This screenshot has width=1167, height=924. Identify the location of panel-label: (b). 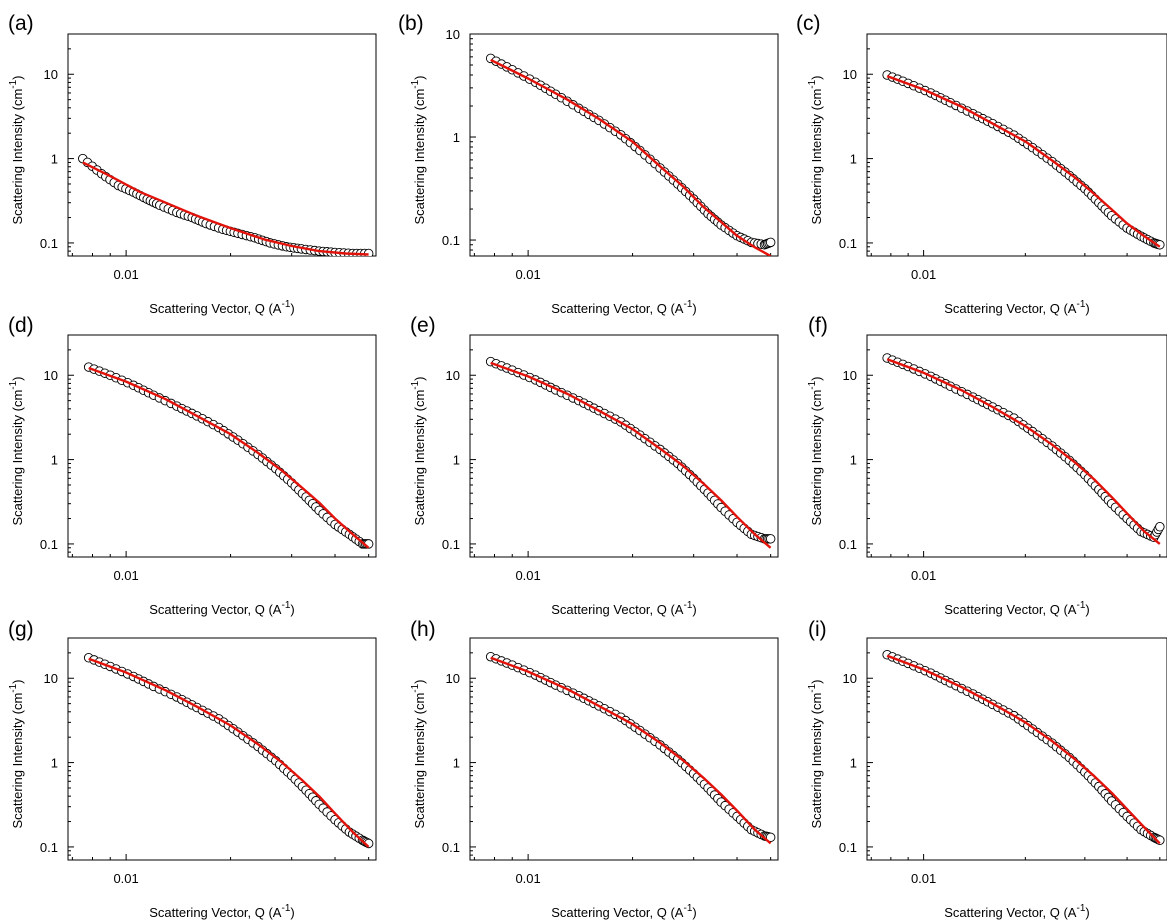
(411, 23).